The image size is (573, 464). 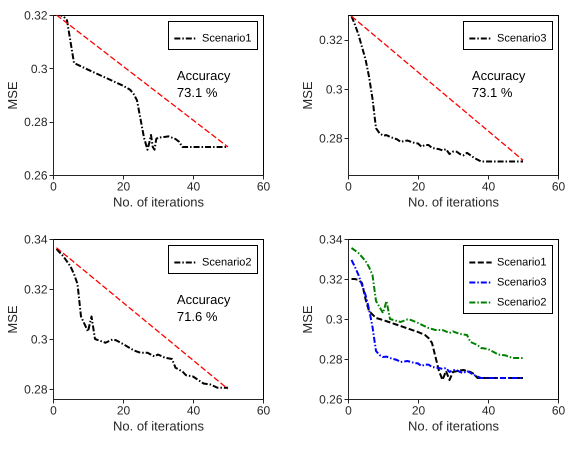 What do you see at coordinates (197, 316) in the screenshot?
I see `annotation: 71.6 %` at bounding box center [197, 316].